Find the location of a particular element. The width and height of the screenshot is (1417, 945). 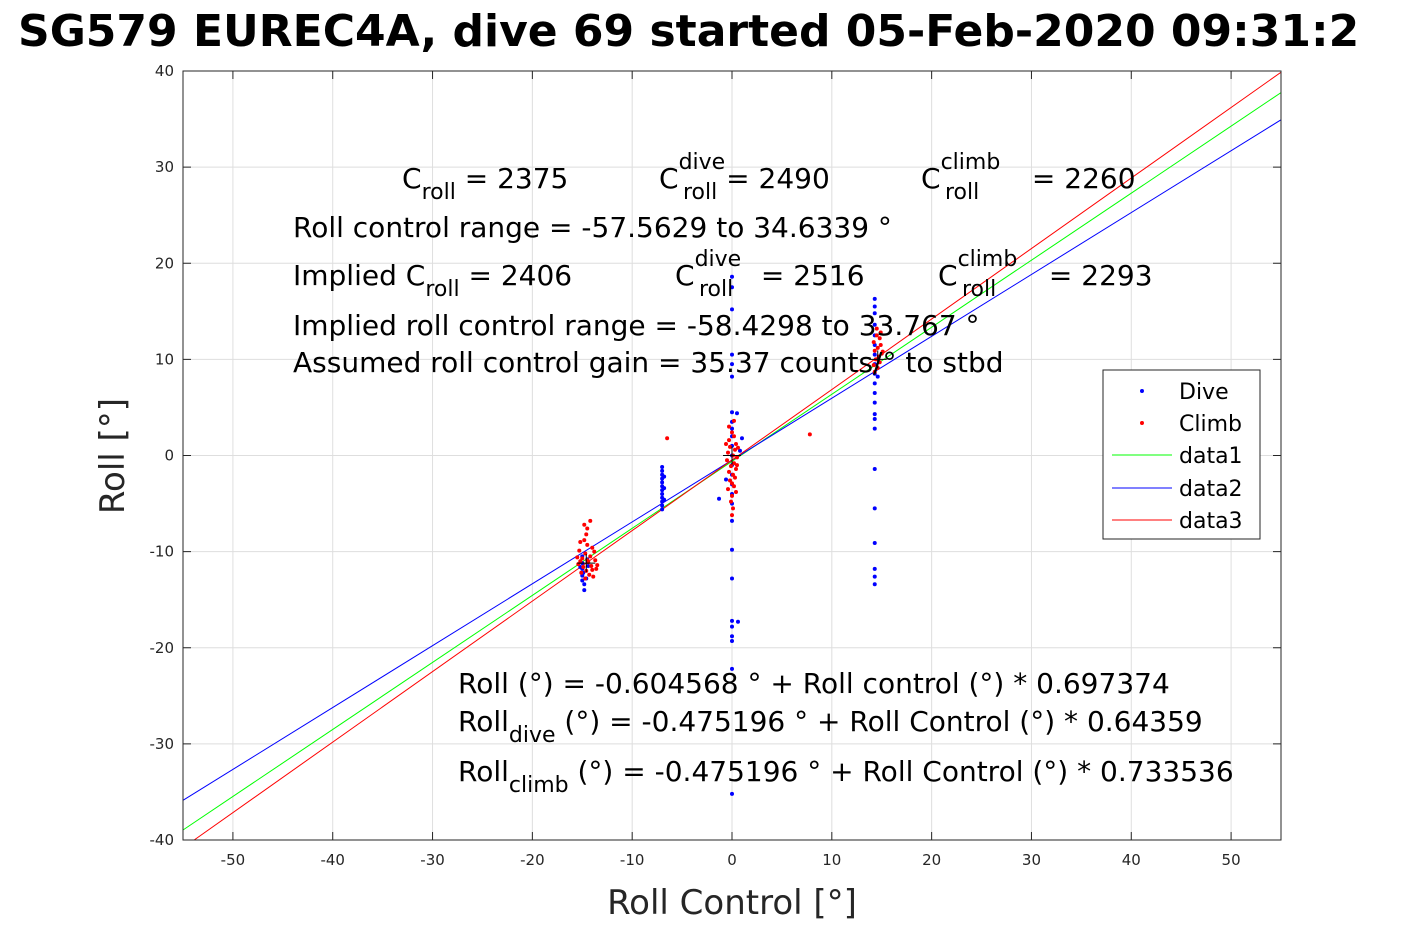

x-tick-label: -50 is located at coordinates (233, 860).